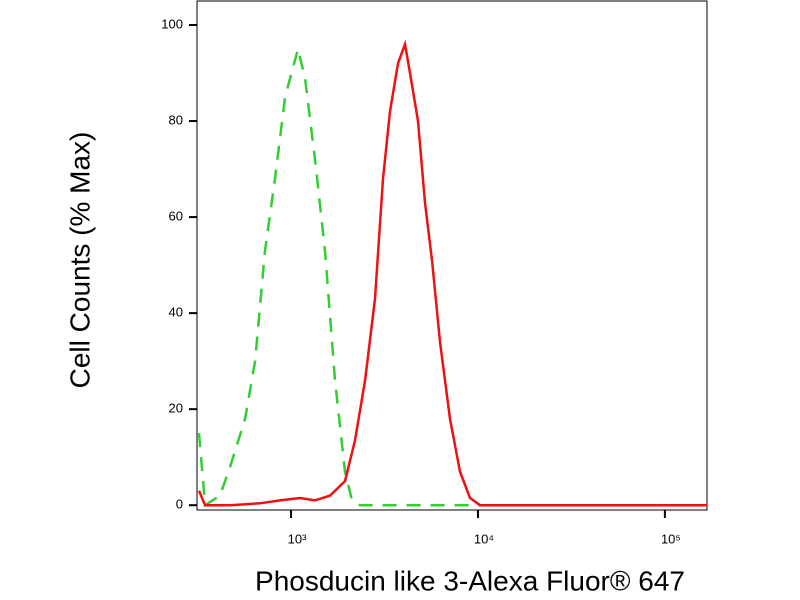  Describe the element at coordinates (176, 312) in the screenshot. I see `y-tick-label: 40` at that location.